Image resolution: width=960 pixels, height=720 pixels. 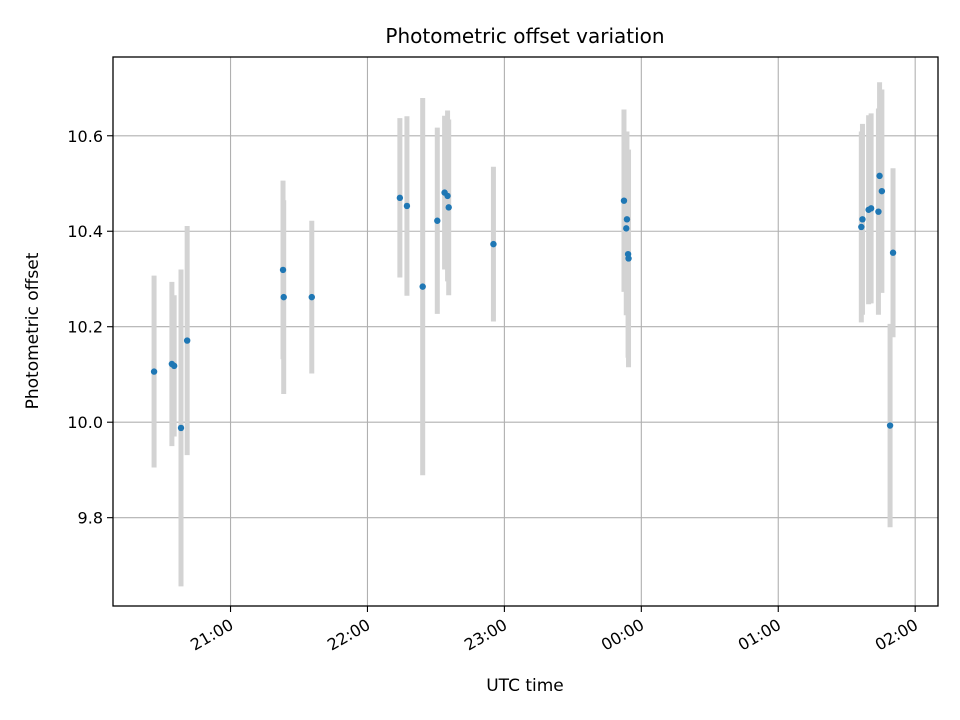 I want to click on y-tick-label: 10.2, so click(x=85, y=327).